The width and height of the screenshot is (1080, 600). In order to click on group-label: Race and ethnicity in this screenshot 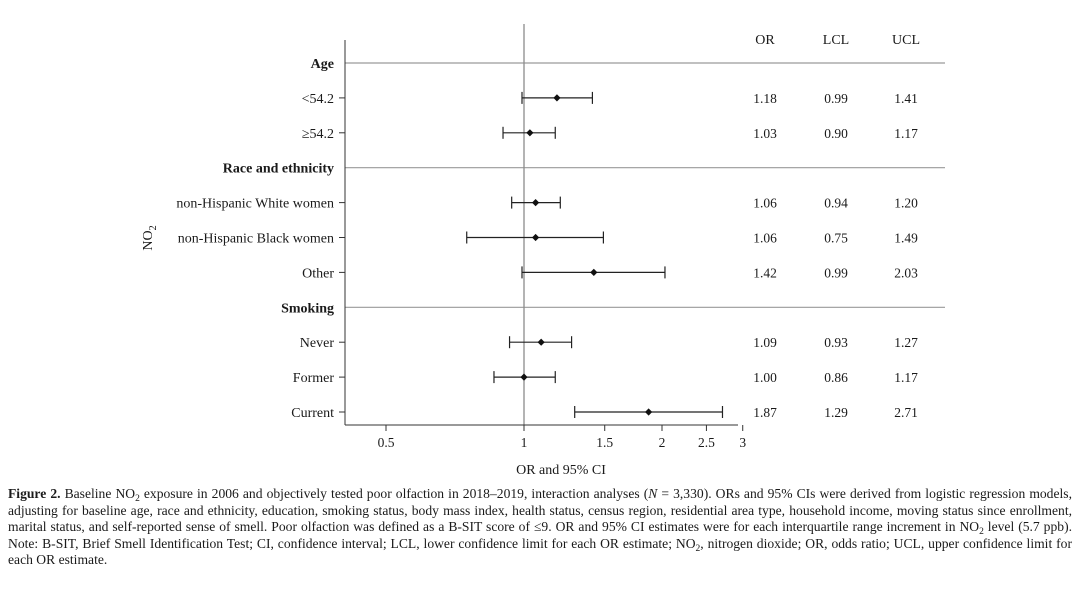, I will do `click(278, 169)`.